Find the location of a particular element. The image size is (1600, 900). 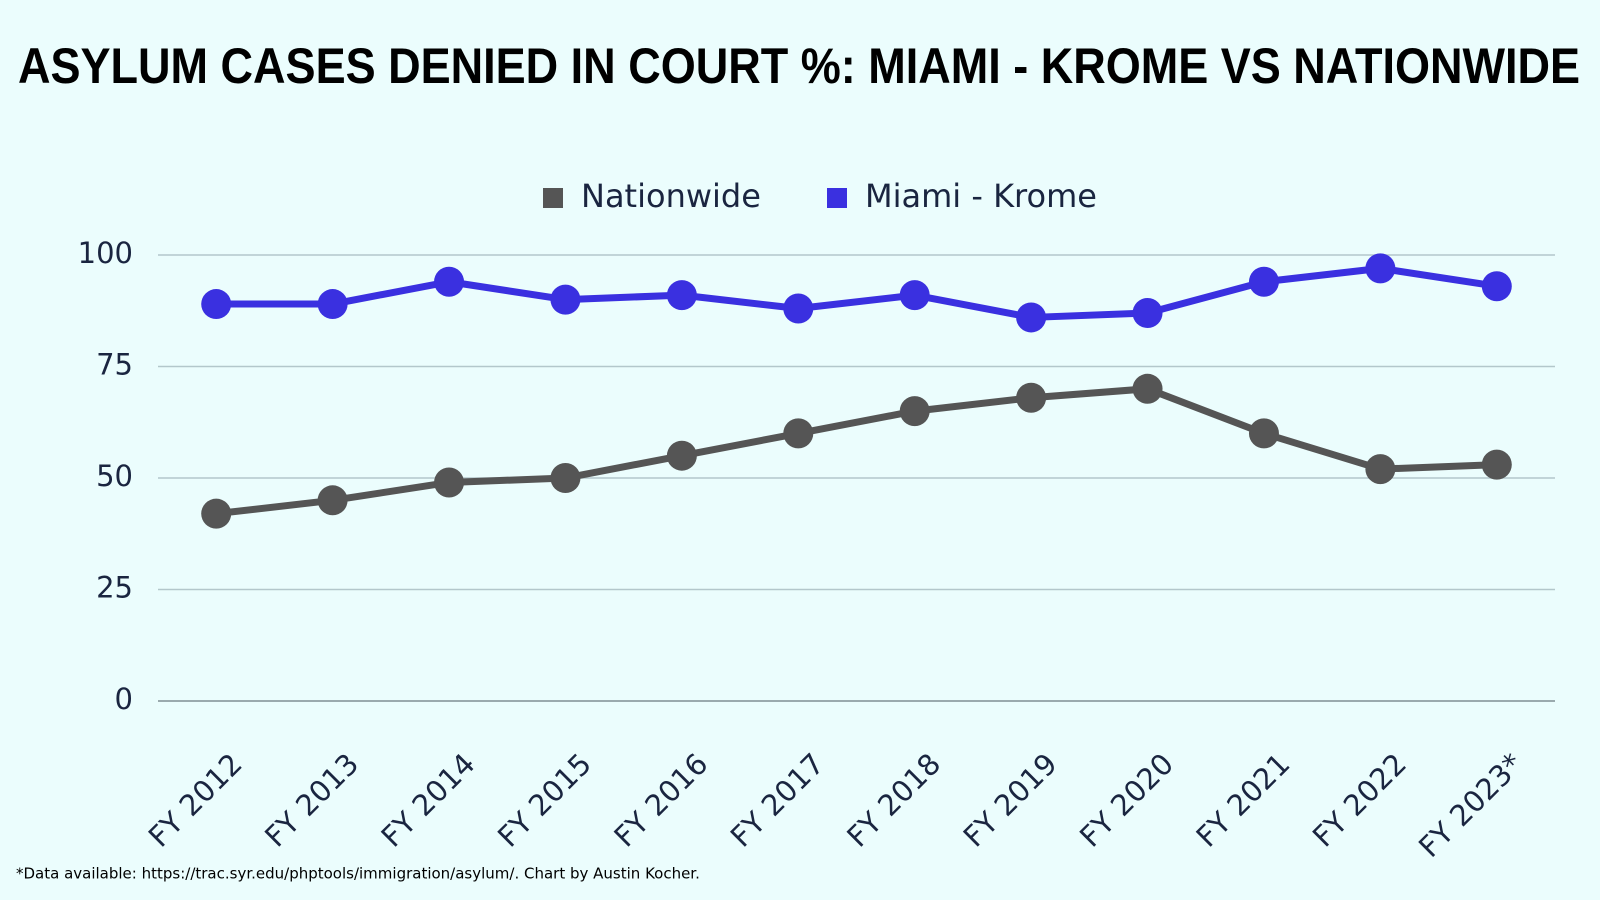

x-tick-label: FY 2021 is located at coordinates (1242, 800).